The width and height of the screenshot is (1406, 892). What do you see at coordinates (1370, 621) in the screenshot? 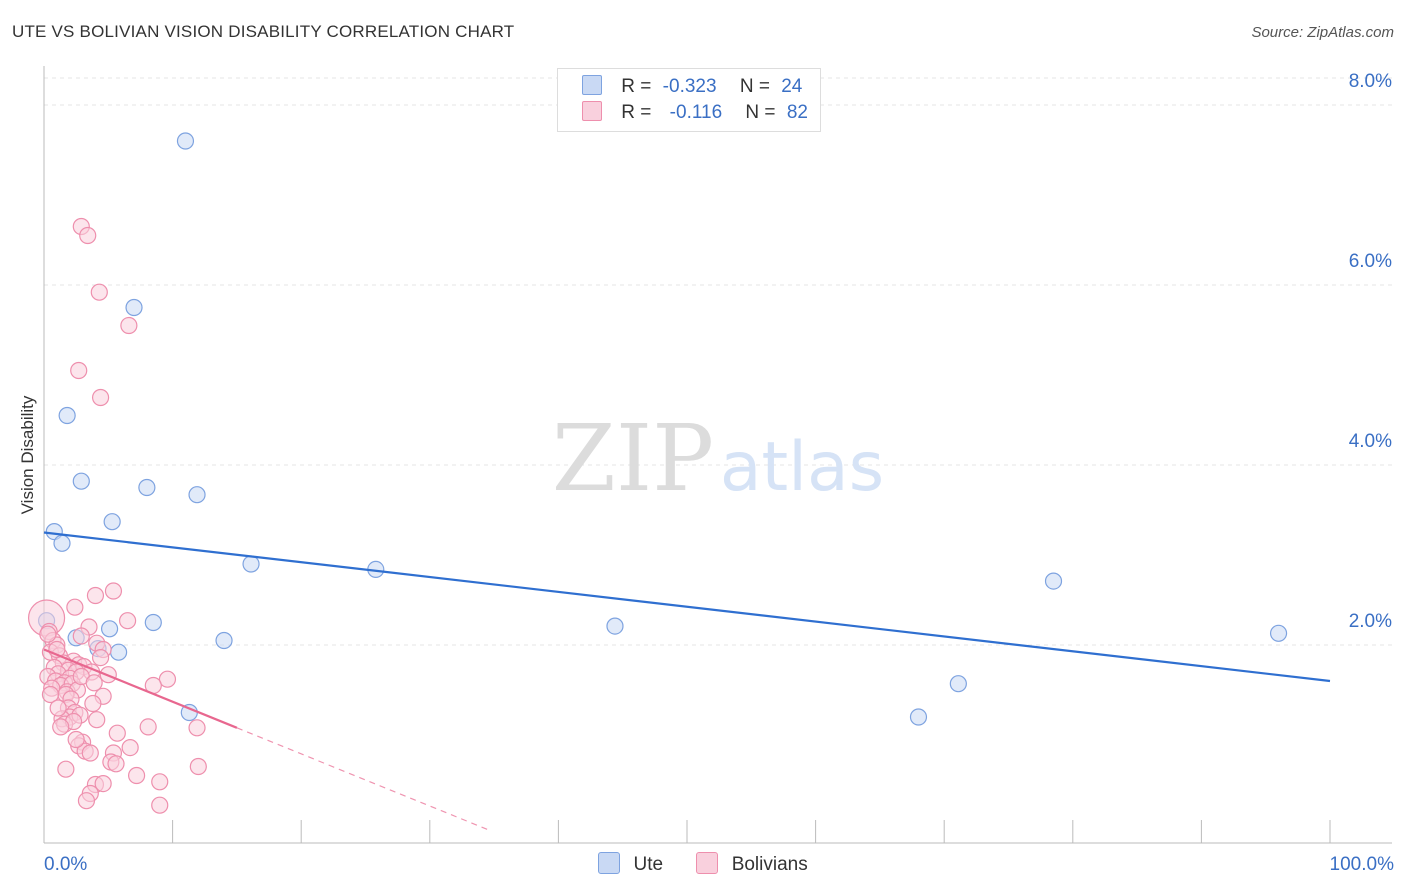
I see `y-tick-label: 2.0%` at bounding box center [1370, 621].